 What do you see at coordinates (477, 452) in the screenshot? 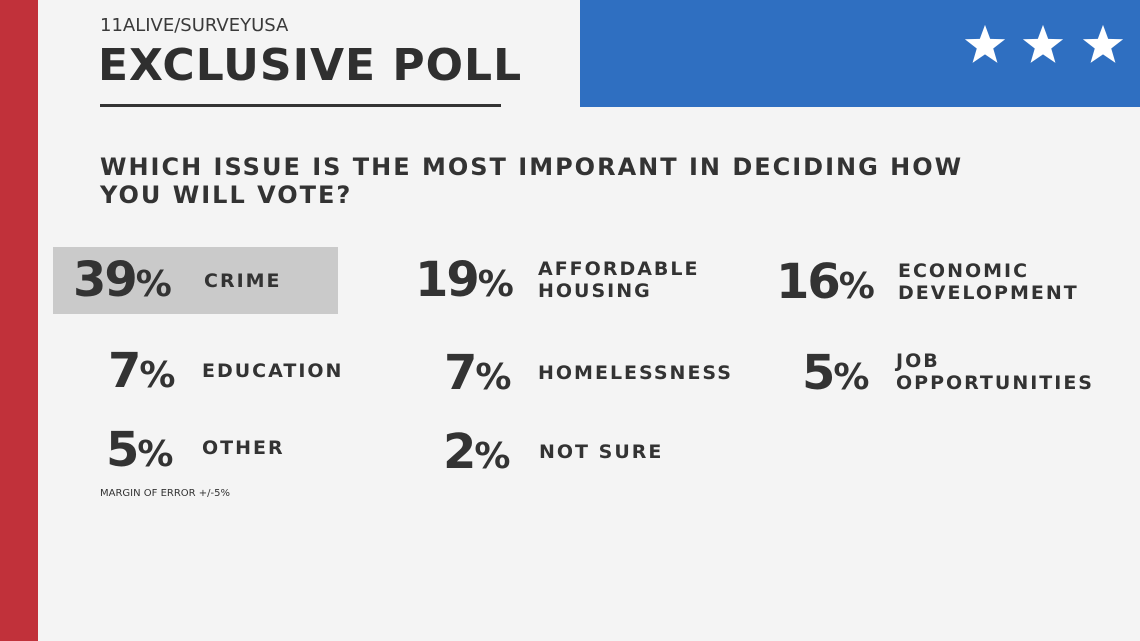
I see `result-not-sure-percent: 2%` at bounding box center [477, 452].